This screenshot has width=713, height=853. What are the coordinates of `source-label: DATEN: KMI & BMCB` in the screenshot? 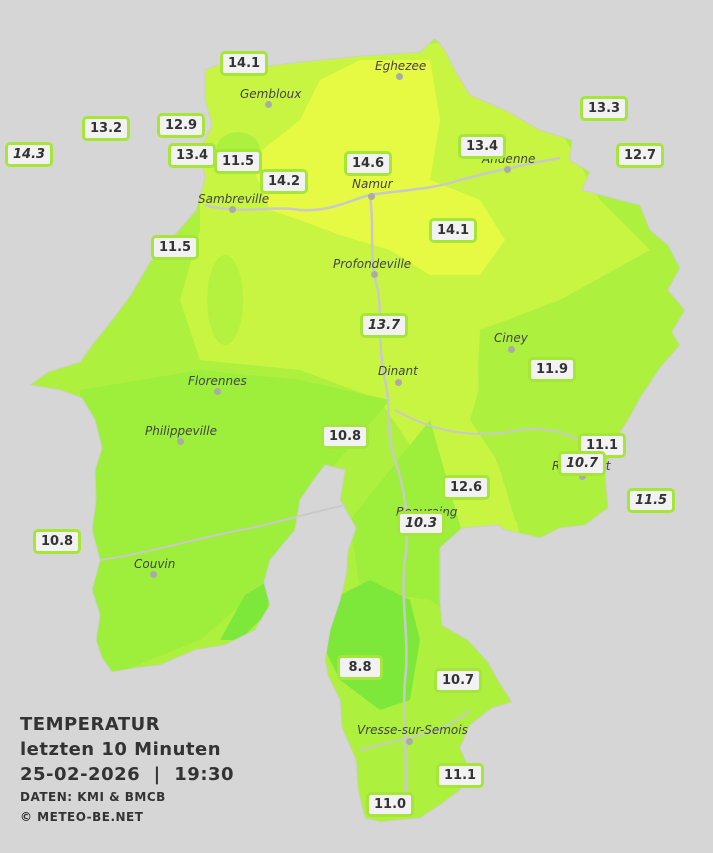 It's located at (93, 797).